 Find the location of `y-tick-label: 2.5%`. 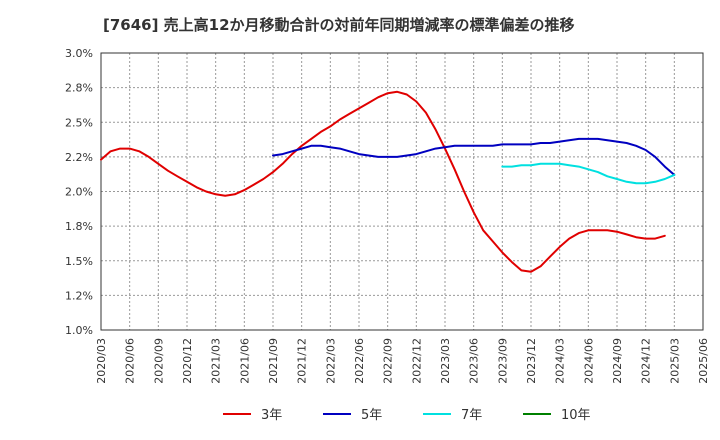

y-tick-label: 2.5% is located at coordinates (79, 122).